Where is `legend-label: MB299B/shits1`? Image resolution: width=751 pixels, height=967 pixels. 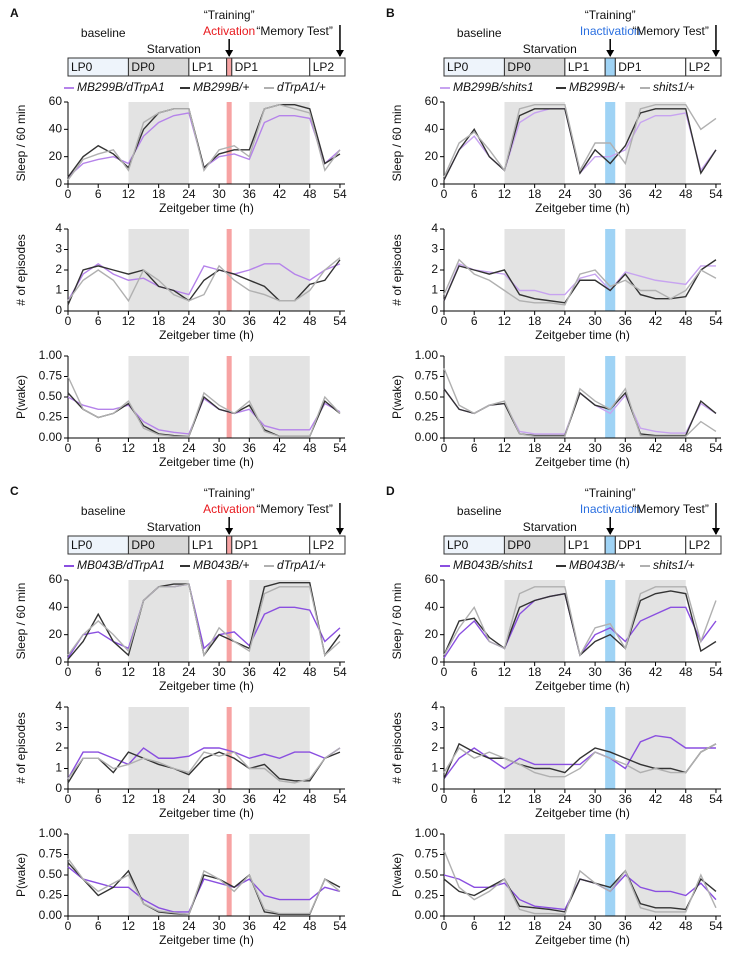
legend-label: MB299B/shits1 is located at coordinates (493, 87).